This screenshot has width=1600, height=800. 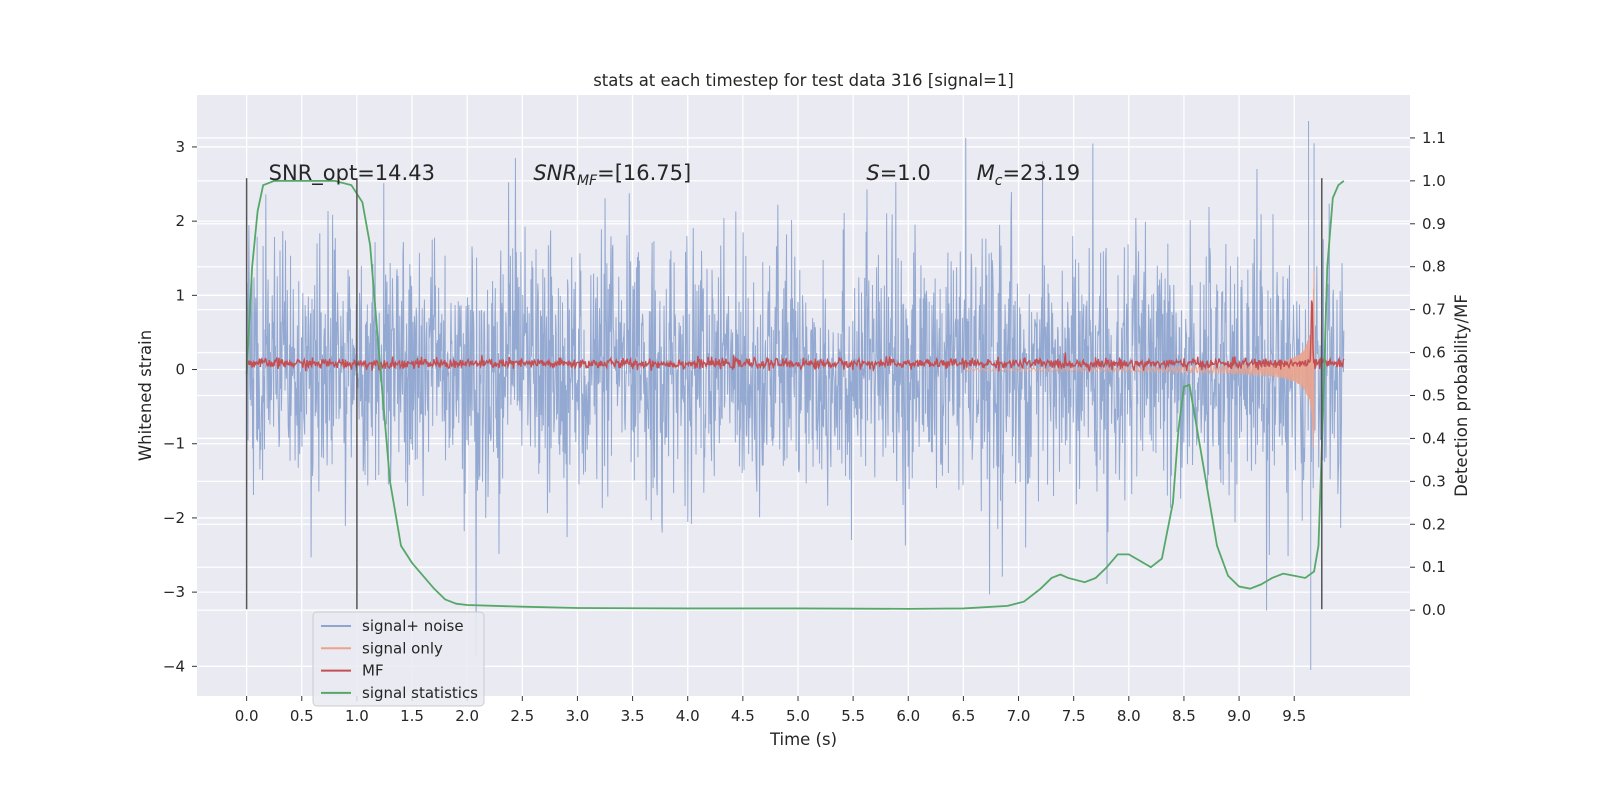 What do you see at coordinates (247, 716) in the screenshot?
I see `x-tick-label: 0.0` at bounding box center [247, 716].